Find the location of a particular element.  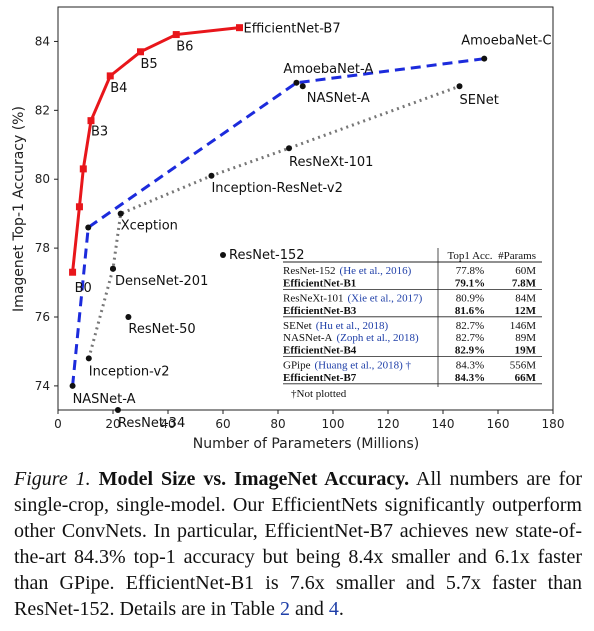

point-label: DenseNet-201 is located at coordinates (161, 281).